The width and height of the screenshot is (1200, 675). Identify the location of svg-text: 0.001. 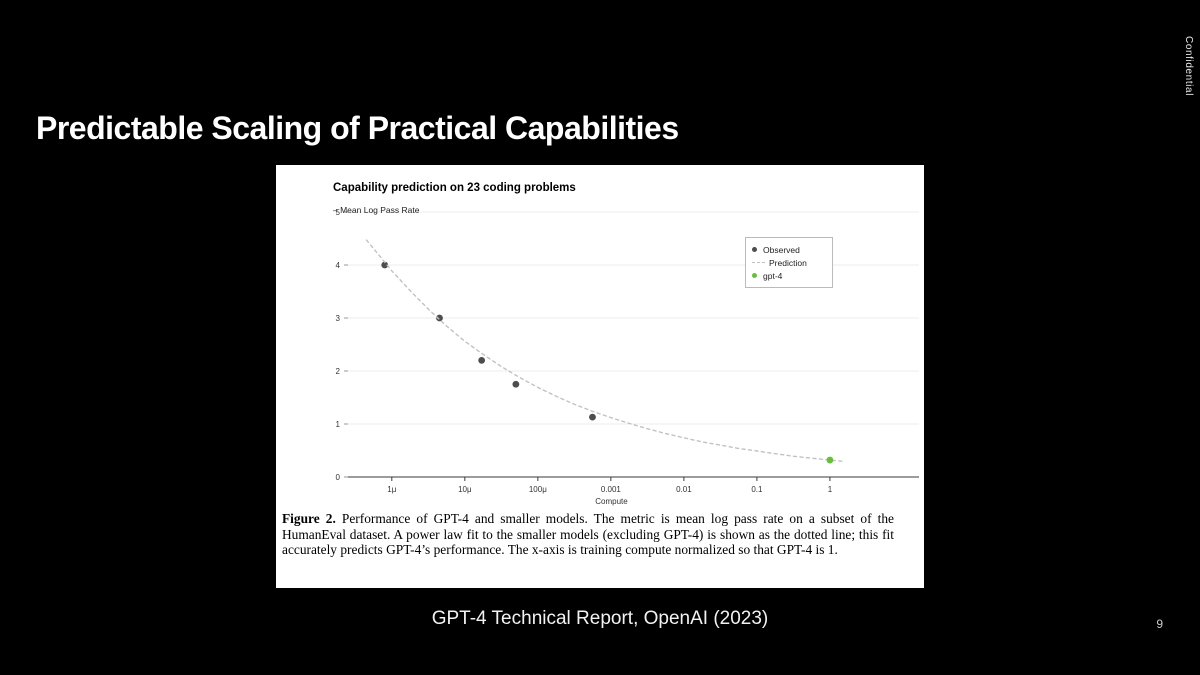
(611, 489).